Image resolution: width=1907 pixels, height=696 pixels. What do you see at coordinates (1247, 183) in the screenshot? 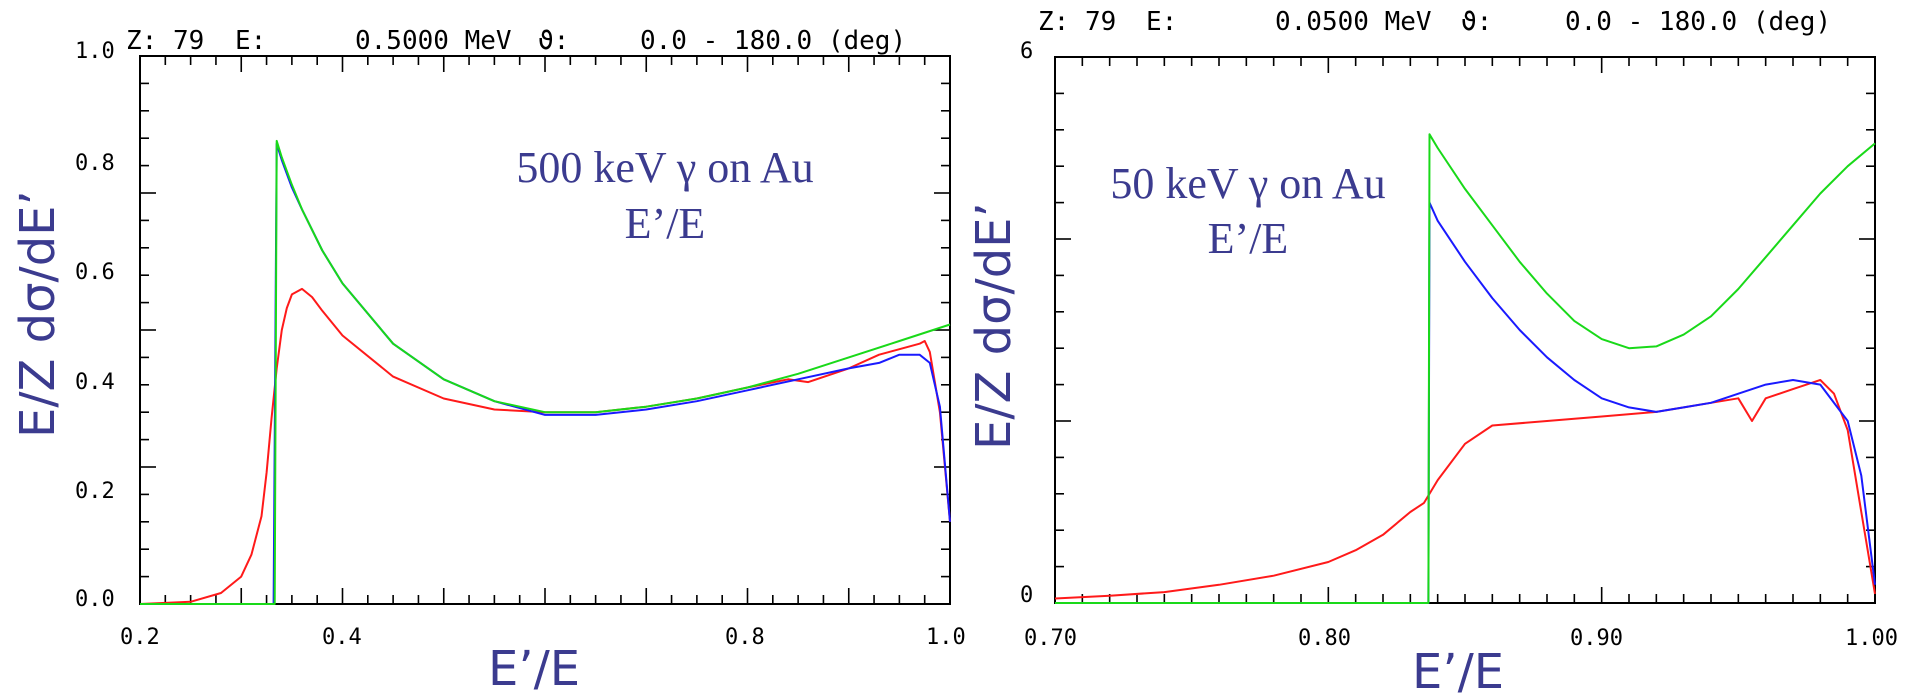
I see `right-annotation-line1: 50 keV γ on Au` at bounding box center [1247, 183].